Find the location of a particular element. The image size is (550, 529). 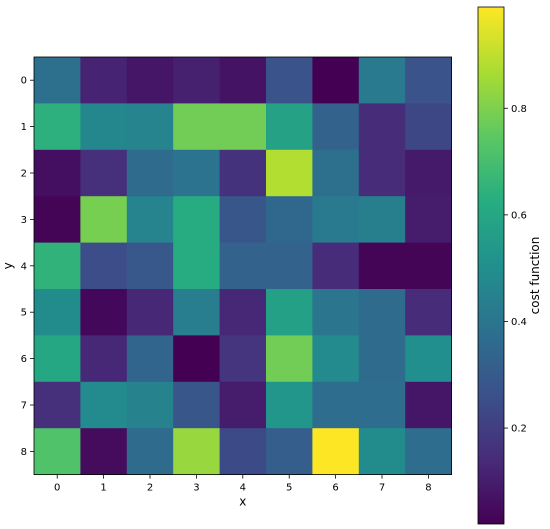

x-tick-label: 6 is located at coordinates (335, 488).